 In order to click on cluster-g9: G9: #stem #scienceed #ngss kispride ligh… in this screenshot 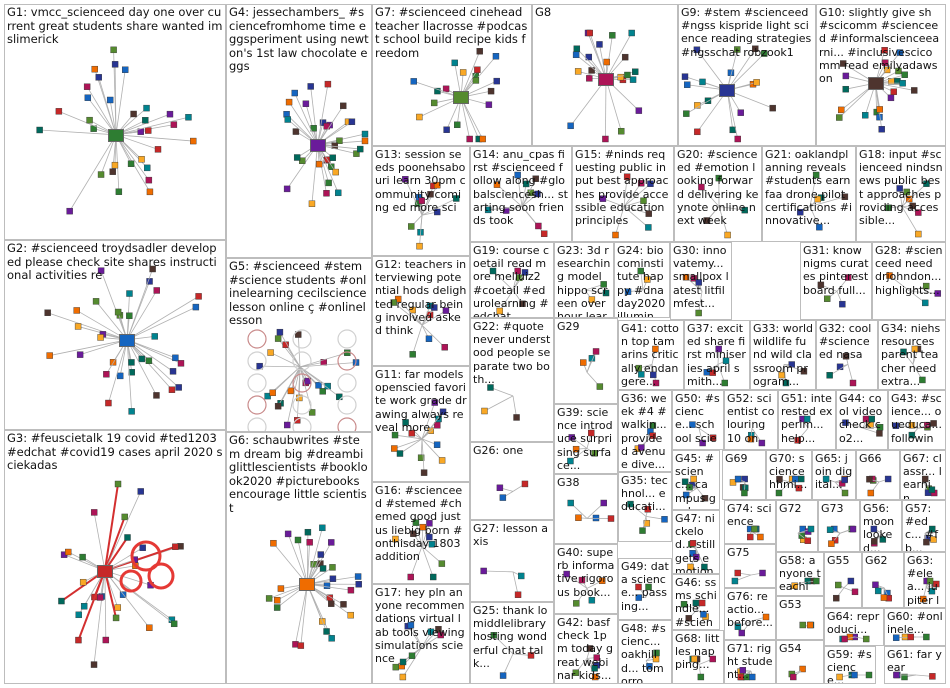, I will do `click(747, 75)`.